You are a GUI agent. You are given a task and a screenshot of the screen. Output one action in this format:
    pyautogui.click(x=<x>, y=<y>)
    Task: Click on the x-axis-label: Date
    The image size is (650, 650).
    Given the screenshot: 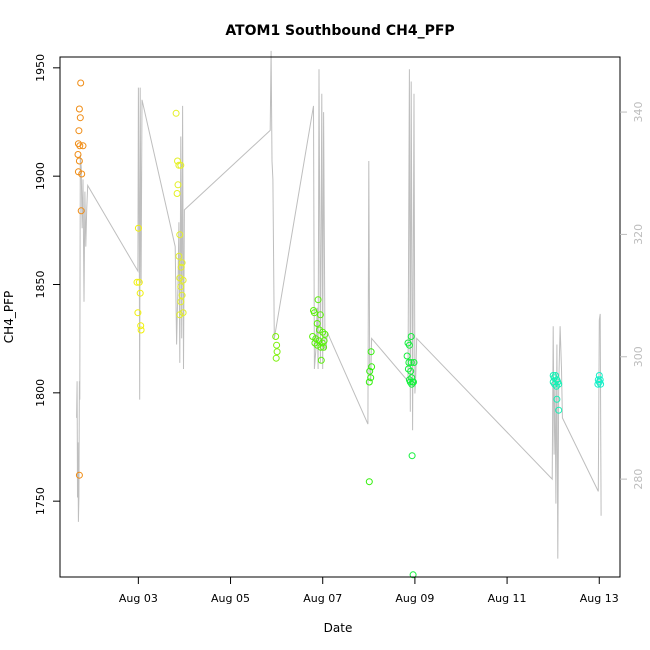 What is the action you would take?
    pyautogui.click(x=338, y=628)
    